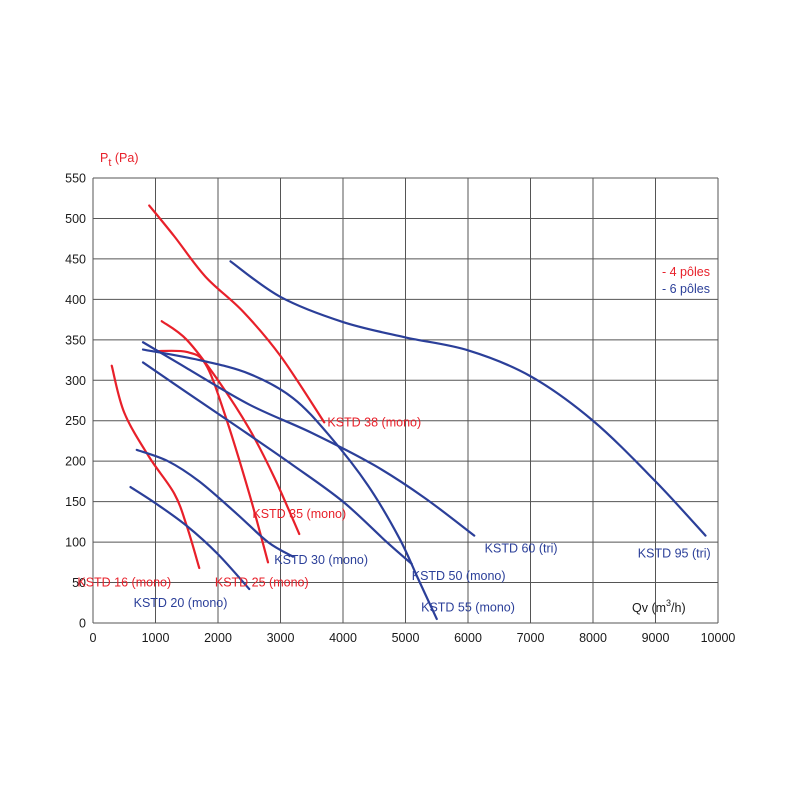 The width and height of the screenshot is (800, 800). I want to click on x-tick-label: 8000, so click(593, 638).